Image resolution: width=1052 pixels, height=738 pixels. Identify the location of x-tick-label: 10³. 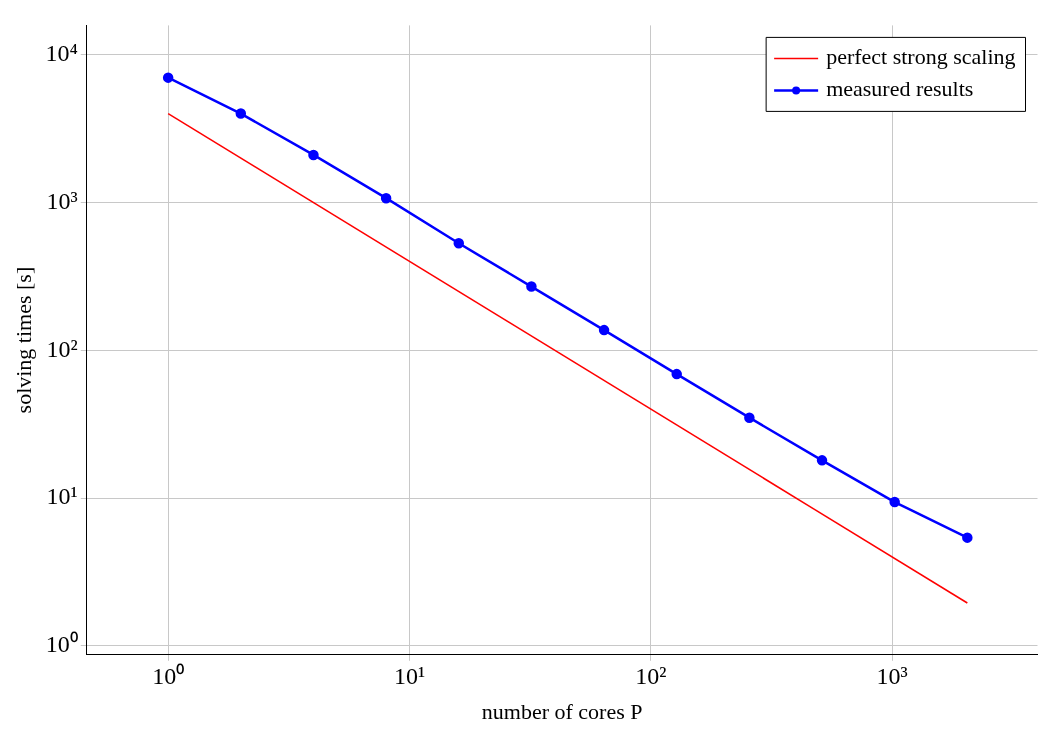
(892, 676).